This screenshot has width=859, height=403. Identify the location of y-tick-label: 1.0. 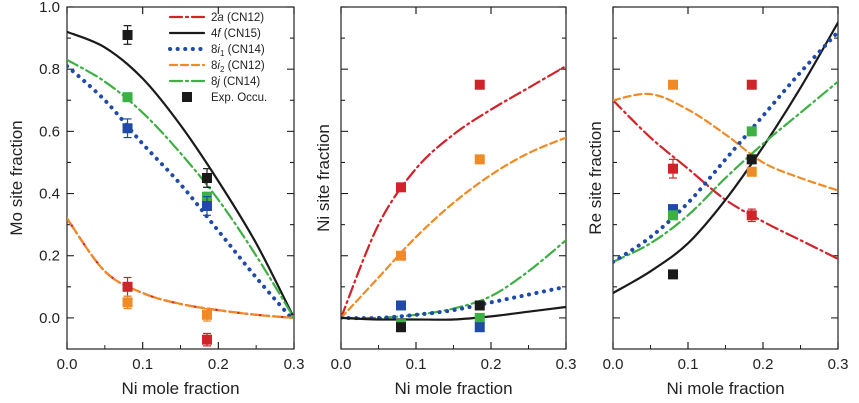
(49, 8).